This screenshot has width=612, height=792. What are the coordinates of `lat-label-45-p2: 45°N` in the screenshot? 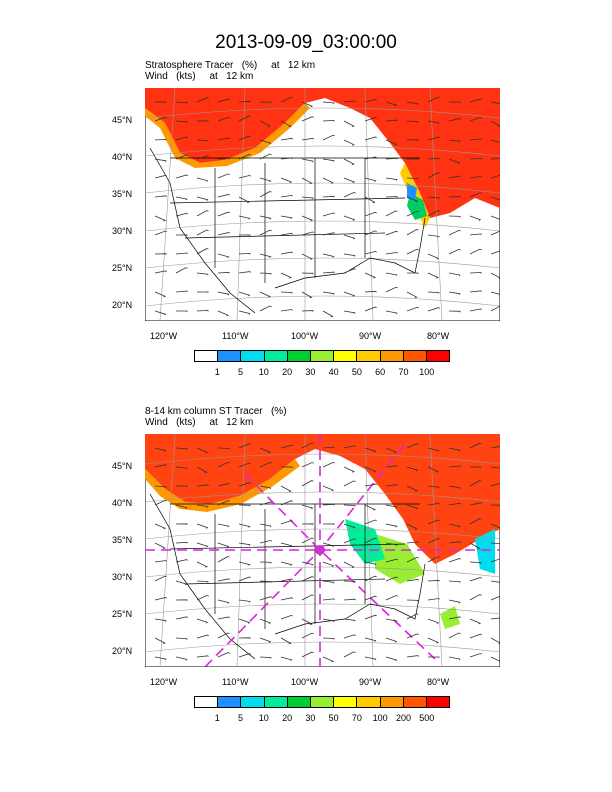 It's located at (122, 466).